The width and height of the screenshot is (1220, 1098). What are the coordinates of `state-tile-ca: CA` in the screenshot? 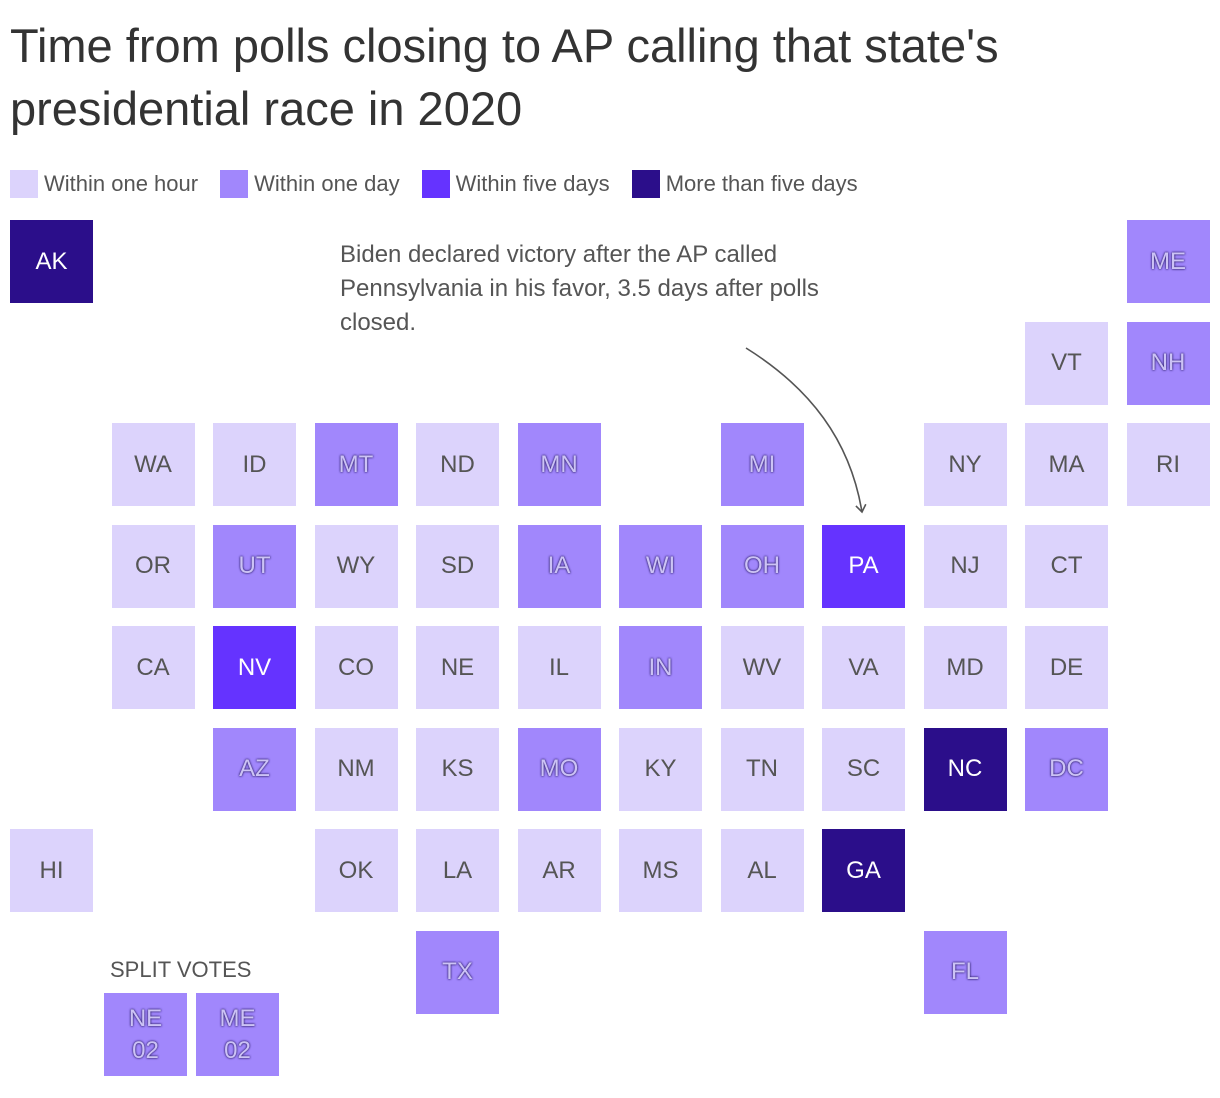 It's located at (153, 667).